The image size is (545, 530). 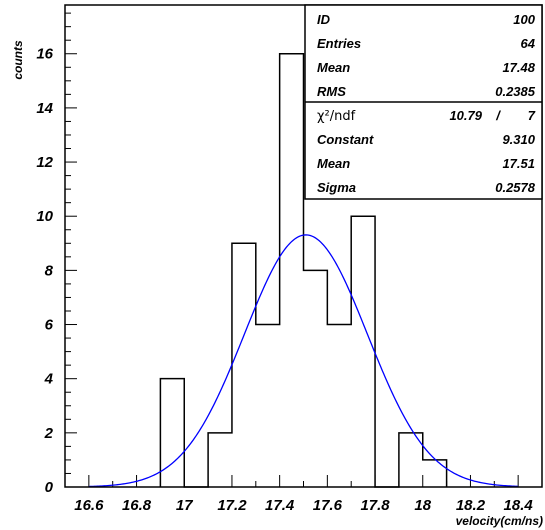 What do you see at coordinates (49, 487) in the screenshot?
I see `y-tick-label: 0` at bounding box center [49, 487].